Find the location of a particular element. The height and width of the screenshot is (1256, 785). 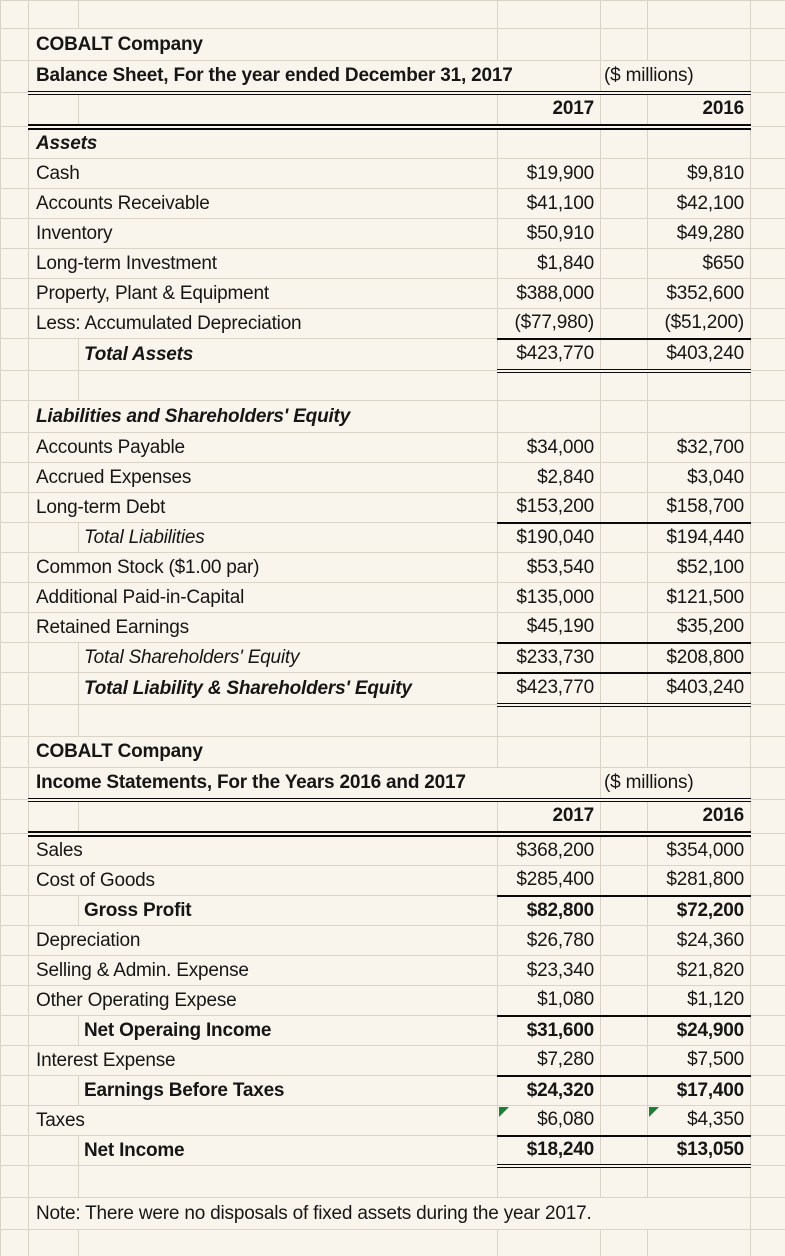

row-label: Accounts Payable is located at coordinates (263, 447).